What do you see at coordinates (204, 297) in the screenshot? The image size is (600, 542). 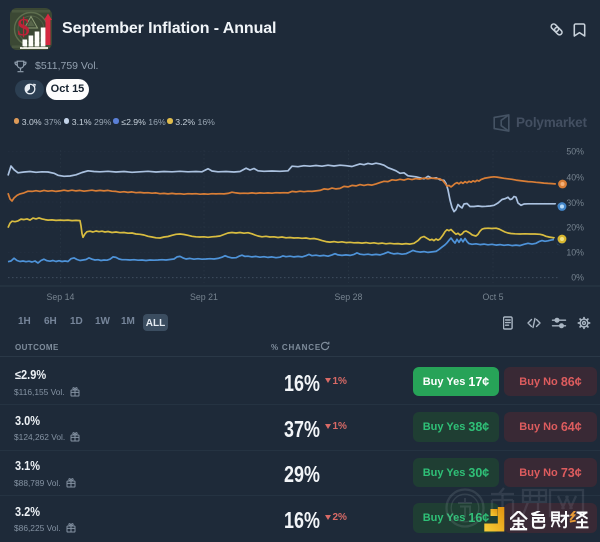 I see `svg-text: Sep 21` at bounding box center [204, 297].